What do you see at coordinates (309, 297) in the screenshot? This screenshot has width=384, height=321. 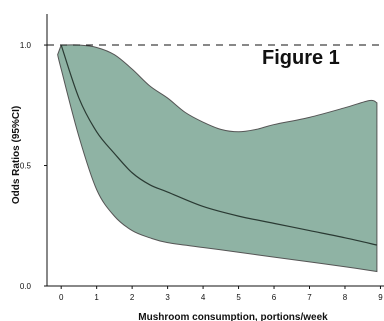 I see `x-tick-label: 7` at bounding box center [309, 297].